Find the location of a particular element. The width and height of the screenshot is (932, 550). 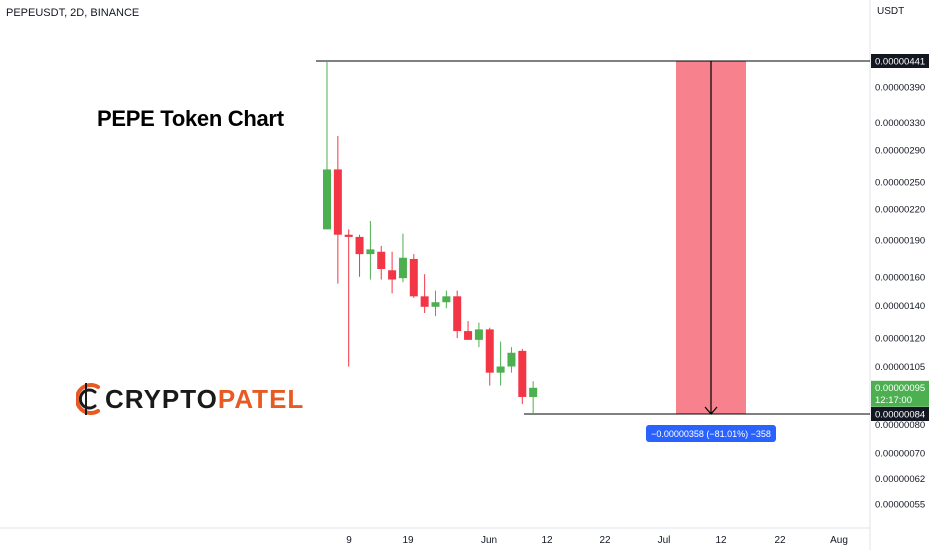

y-tick-label: 0.00000190 is located at coordinates (900, 241).